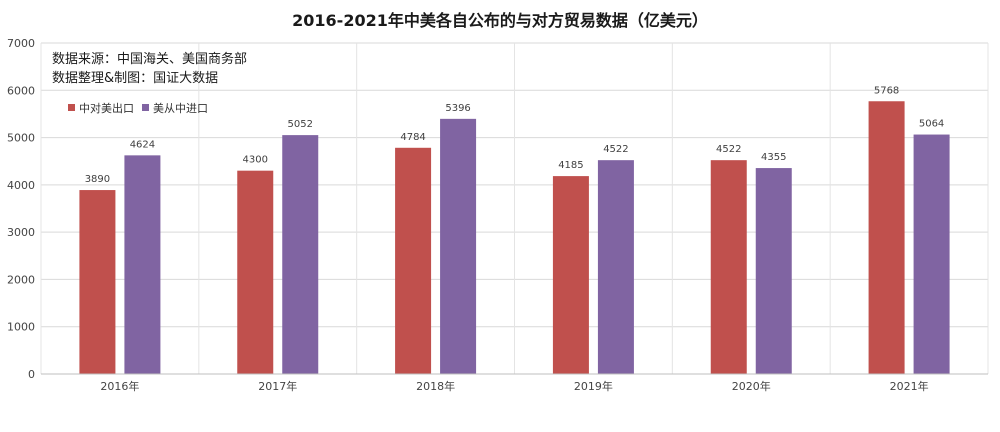 Image resolution: width=1000 pixels, height=432 pixels. Describe the element at coordinates (149, 68) in the screenshot. I see `source-notes: 数据来源：中国海关、美国商务部 数据整理&制图：国证大数据` at that location.